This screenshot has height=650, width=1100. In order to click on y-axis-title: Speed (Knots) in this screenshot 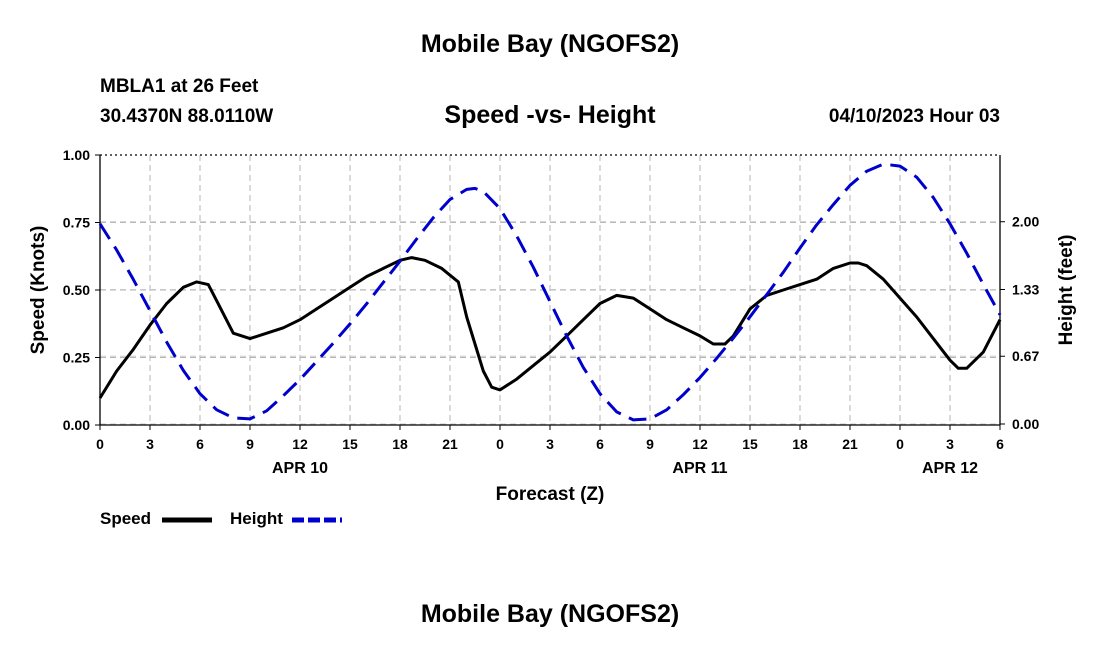, I will do `click(38, 290)`.